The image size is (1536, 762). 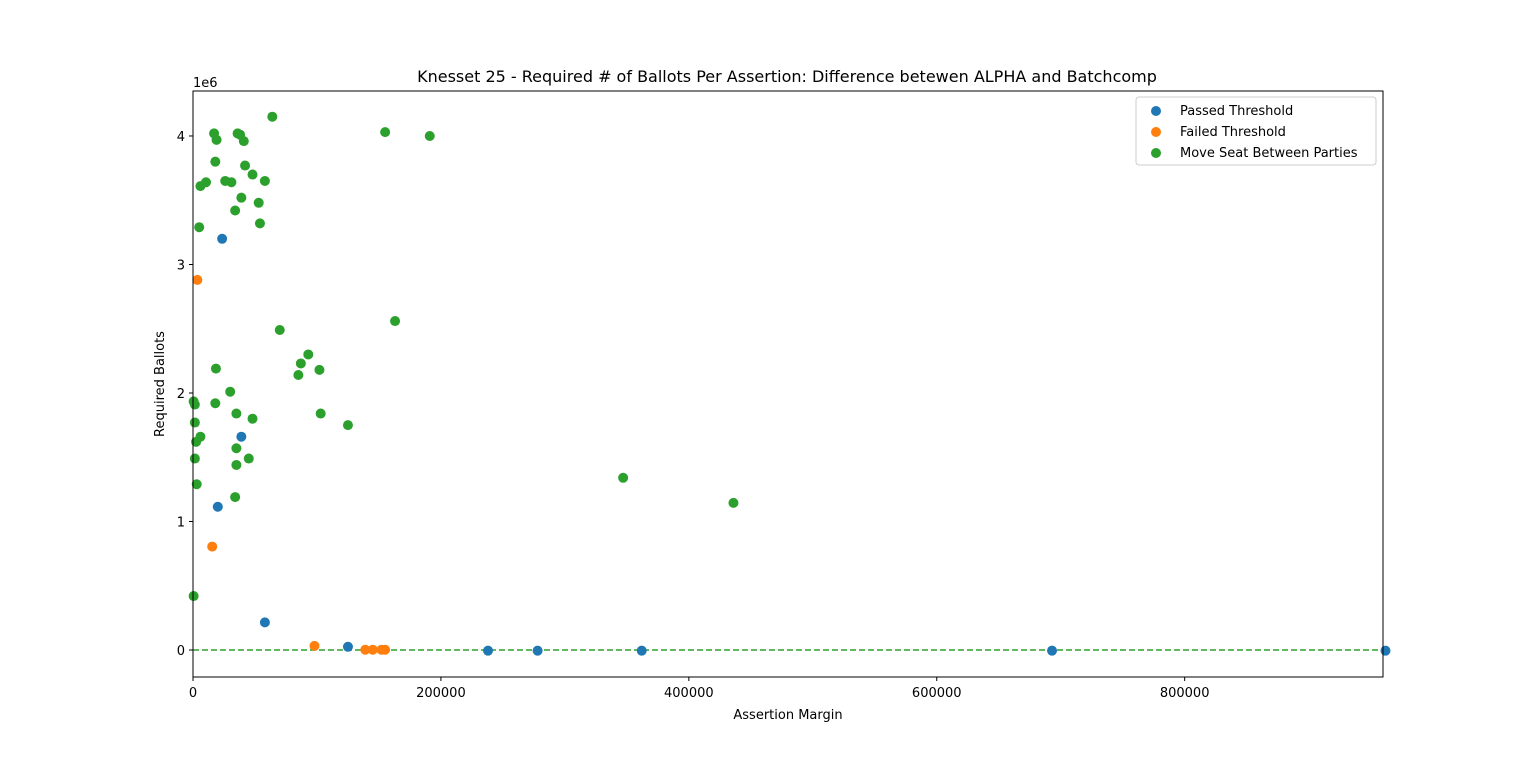 I want to click on legend-marker-move-seat, so click(x=1156, y=153).